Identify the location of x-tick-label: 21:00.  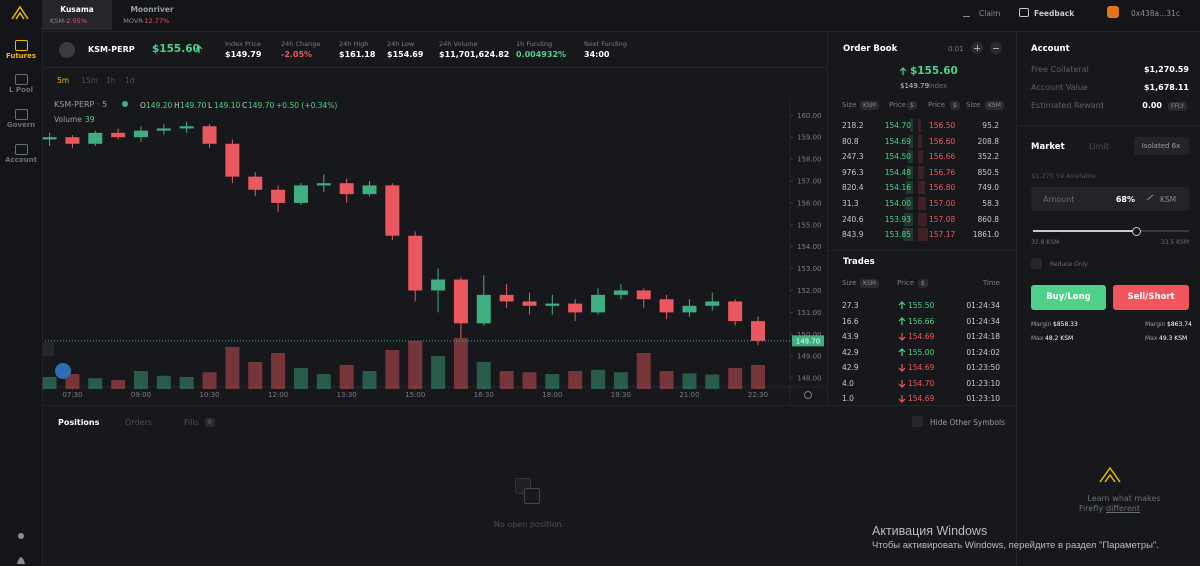
(689, 395).